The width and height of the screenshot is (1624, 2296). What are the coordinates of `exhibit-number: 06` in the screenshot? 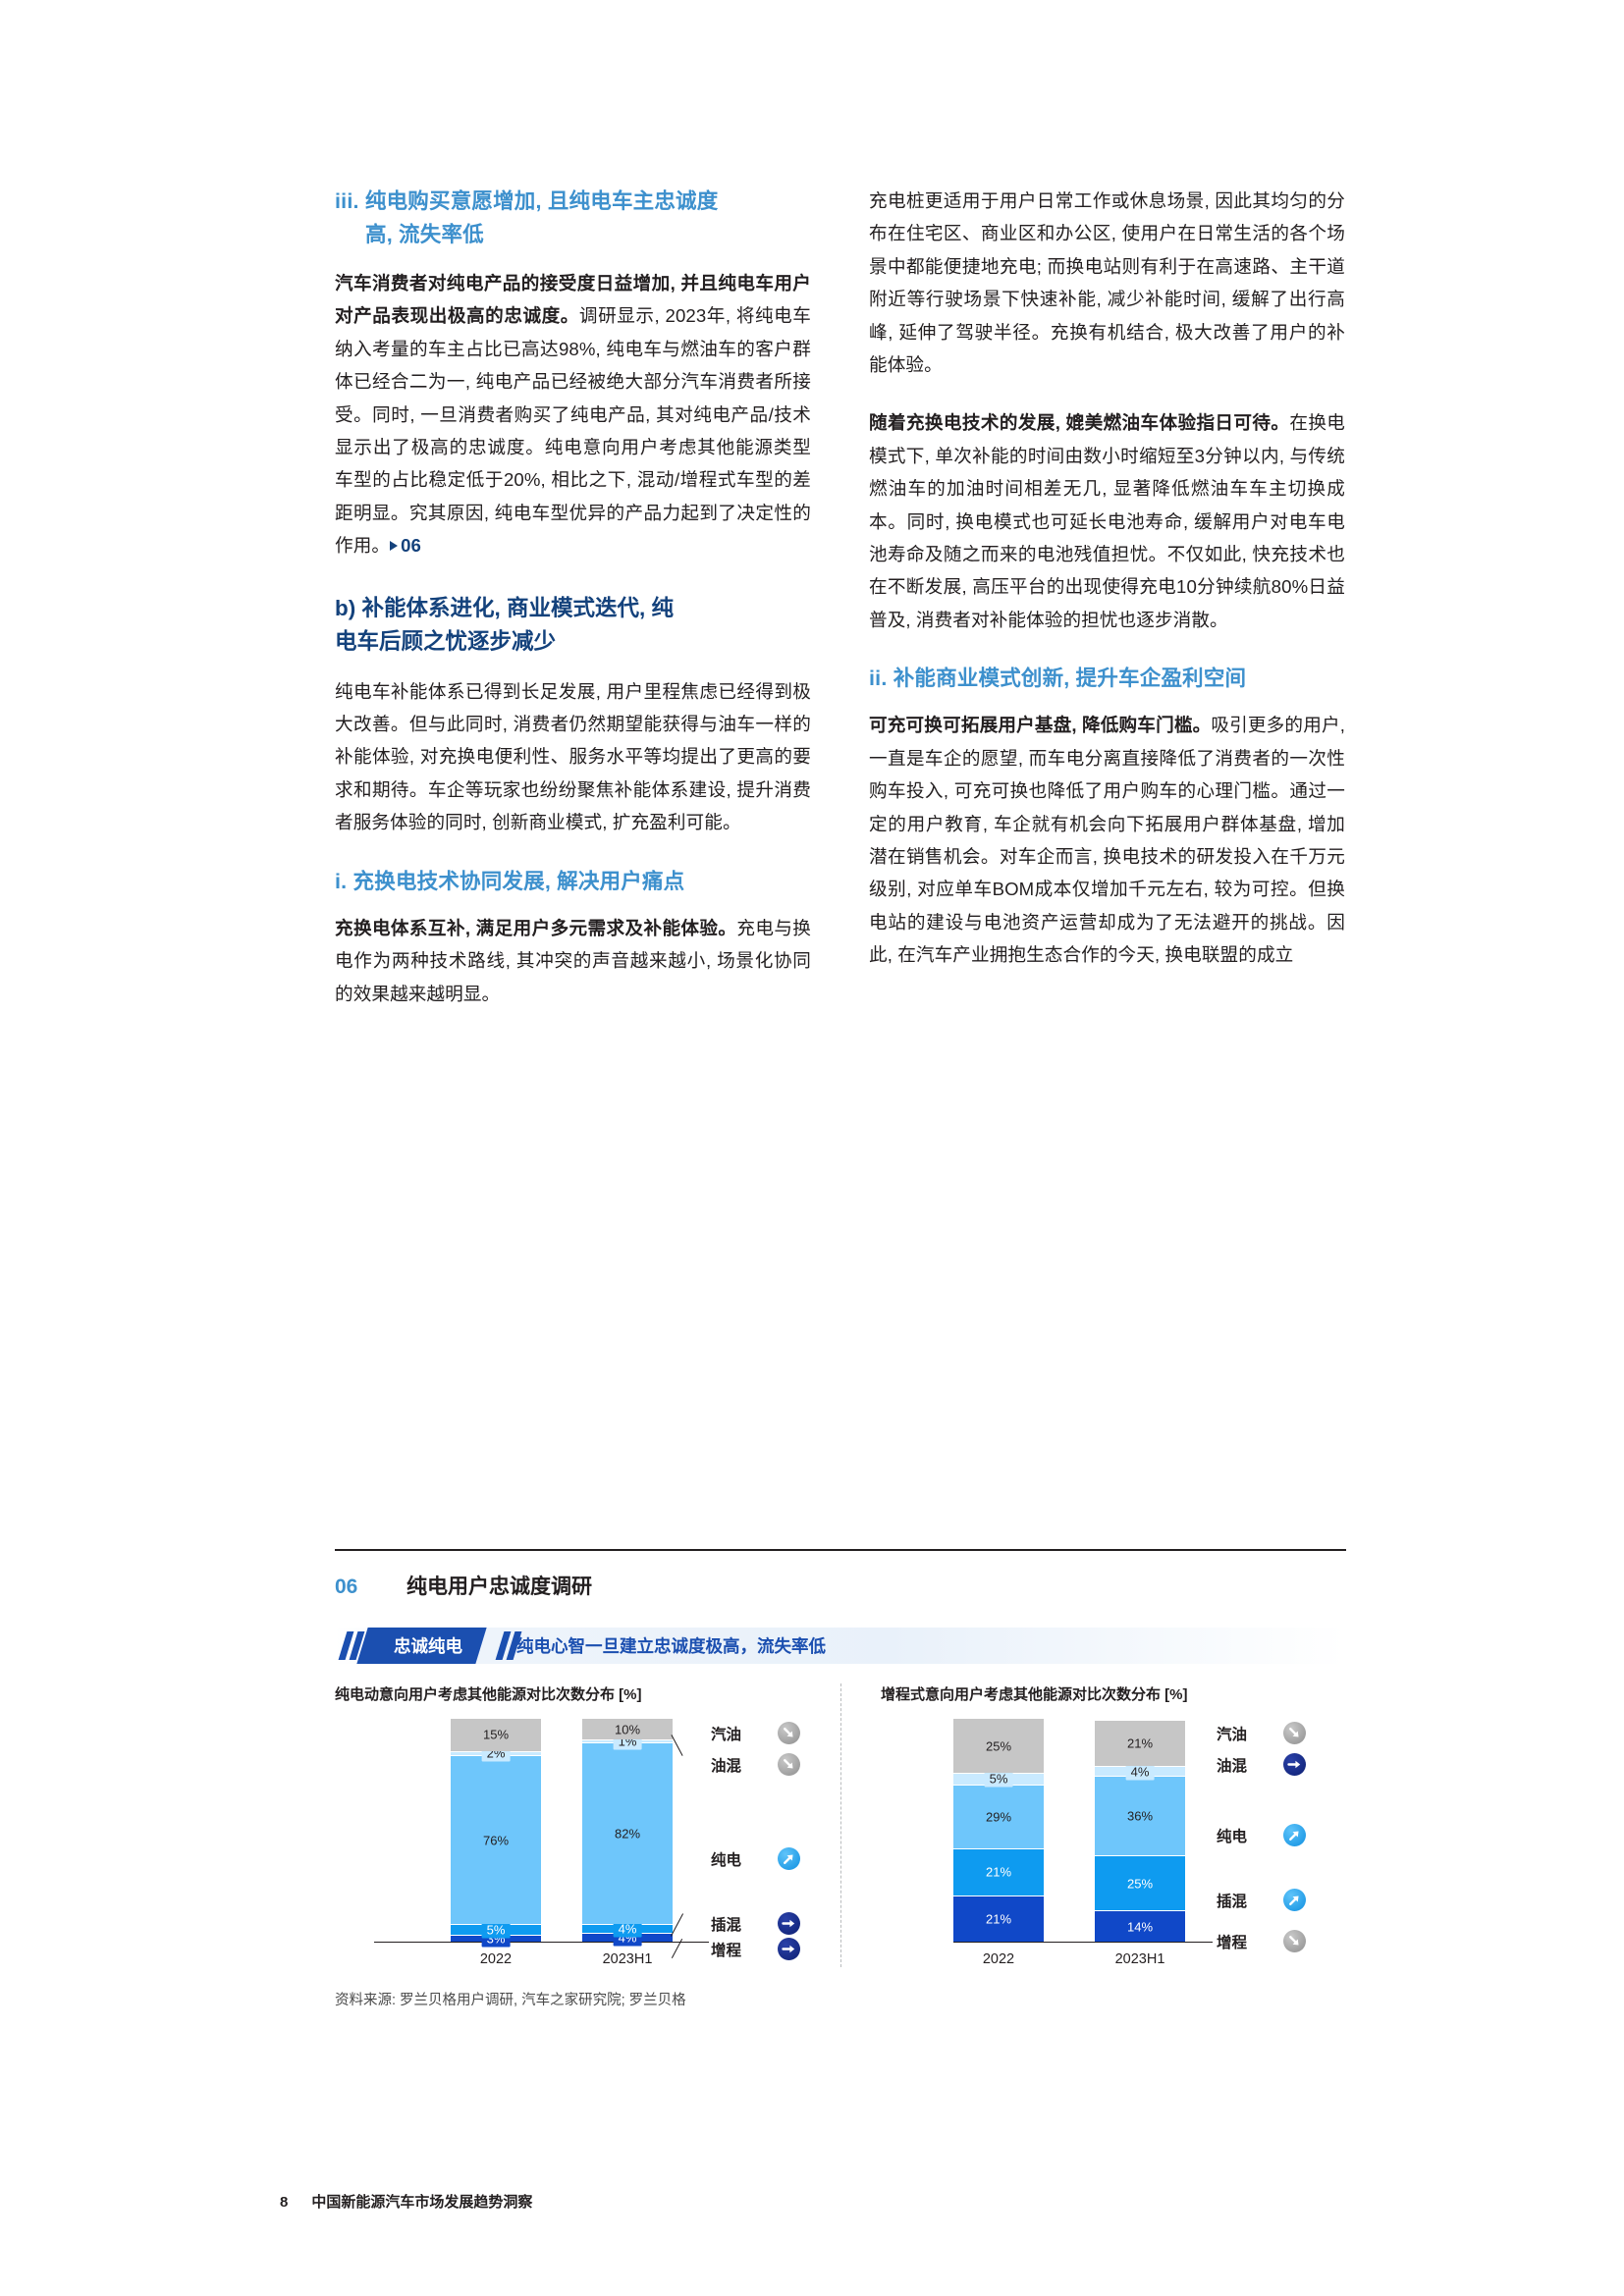 It's located at (346, 1587).